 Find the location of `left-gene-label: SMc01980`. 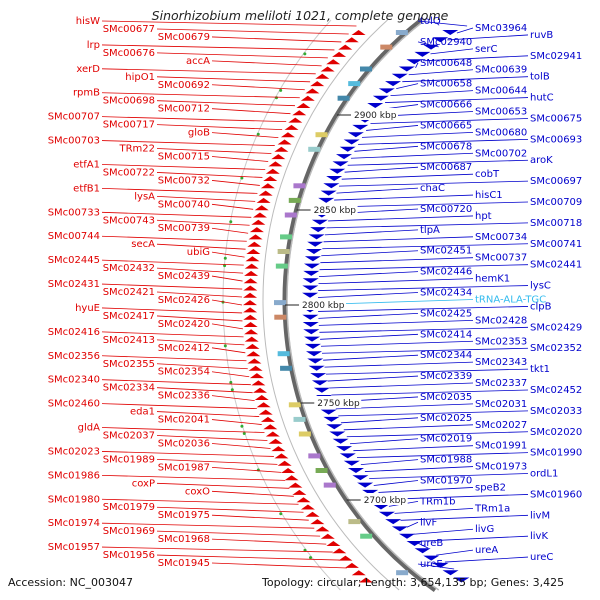

left-gene-label: SMc01980 is located at coordinates (74, 499).